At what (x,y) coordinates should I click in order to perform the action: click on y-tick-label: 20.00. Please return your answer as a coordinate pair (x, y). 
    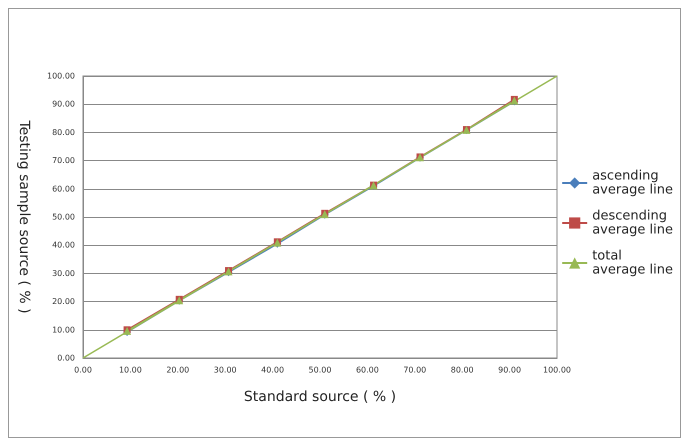
    Looking at the image, I should click on (63, 301).